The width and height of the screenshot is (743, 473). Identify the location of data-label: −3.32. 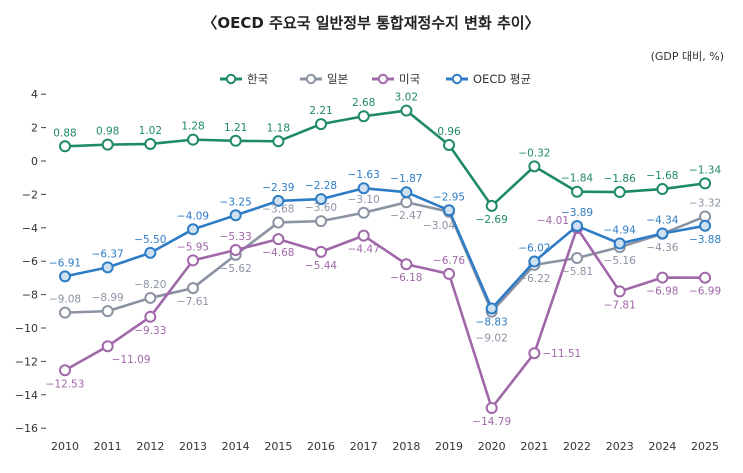
(705, 203).